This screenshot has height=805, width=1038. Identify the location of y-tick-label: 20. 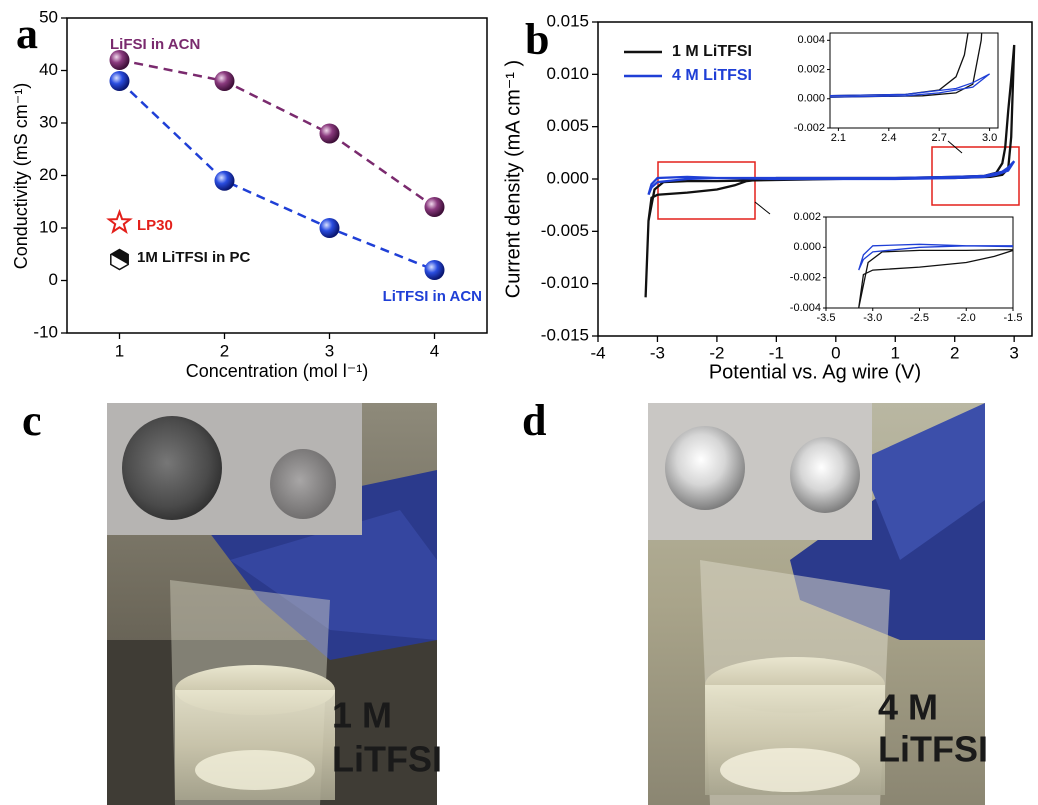
(48, 174).